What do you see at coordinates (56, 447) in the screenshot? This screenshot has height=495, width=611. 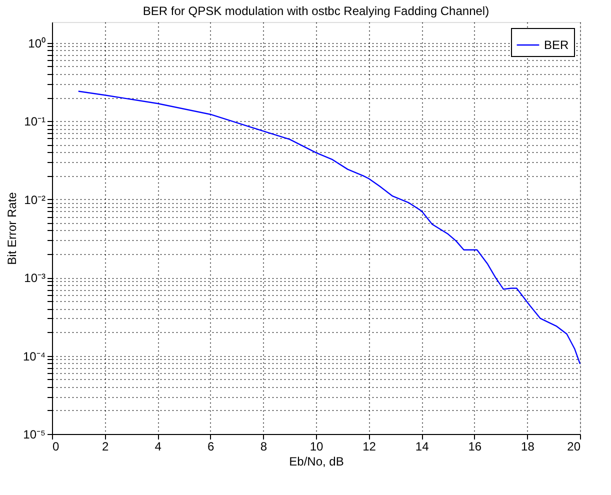 I see `x-tick-label: 0` at bounding box center [56, 447].